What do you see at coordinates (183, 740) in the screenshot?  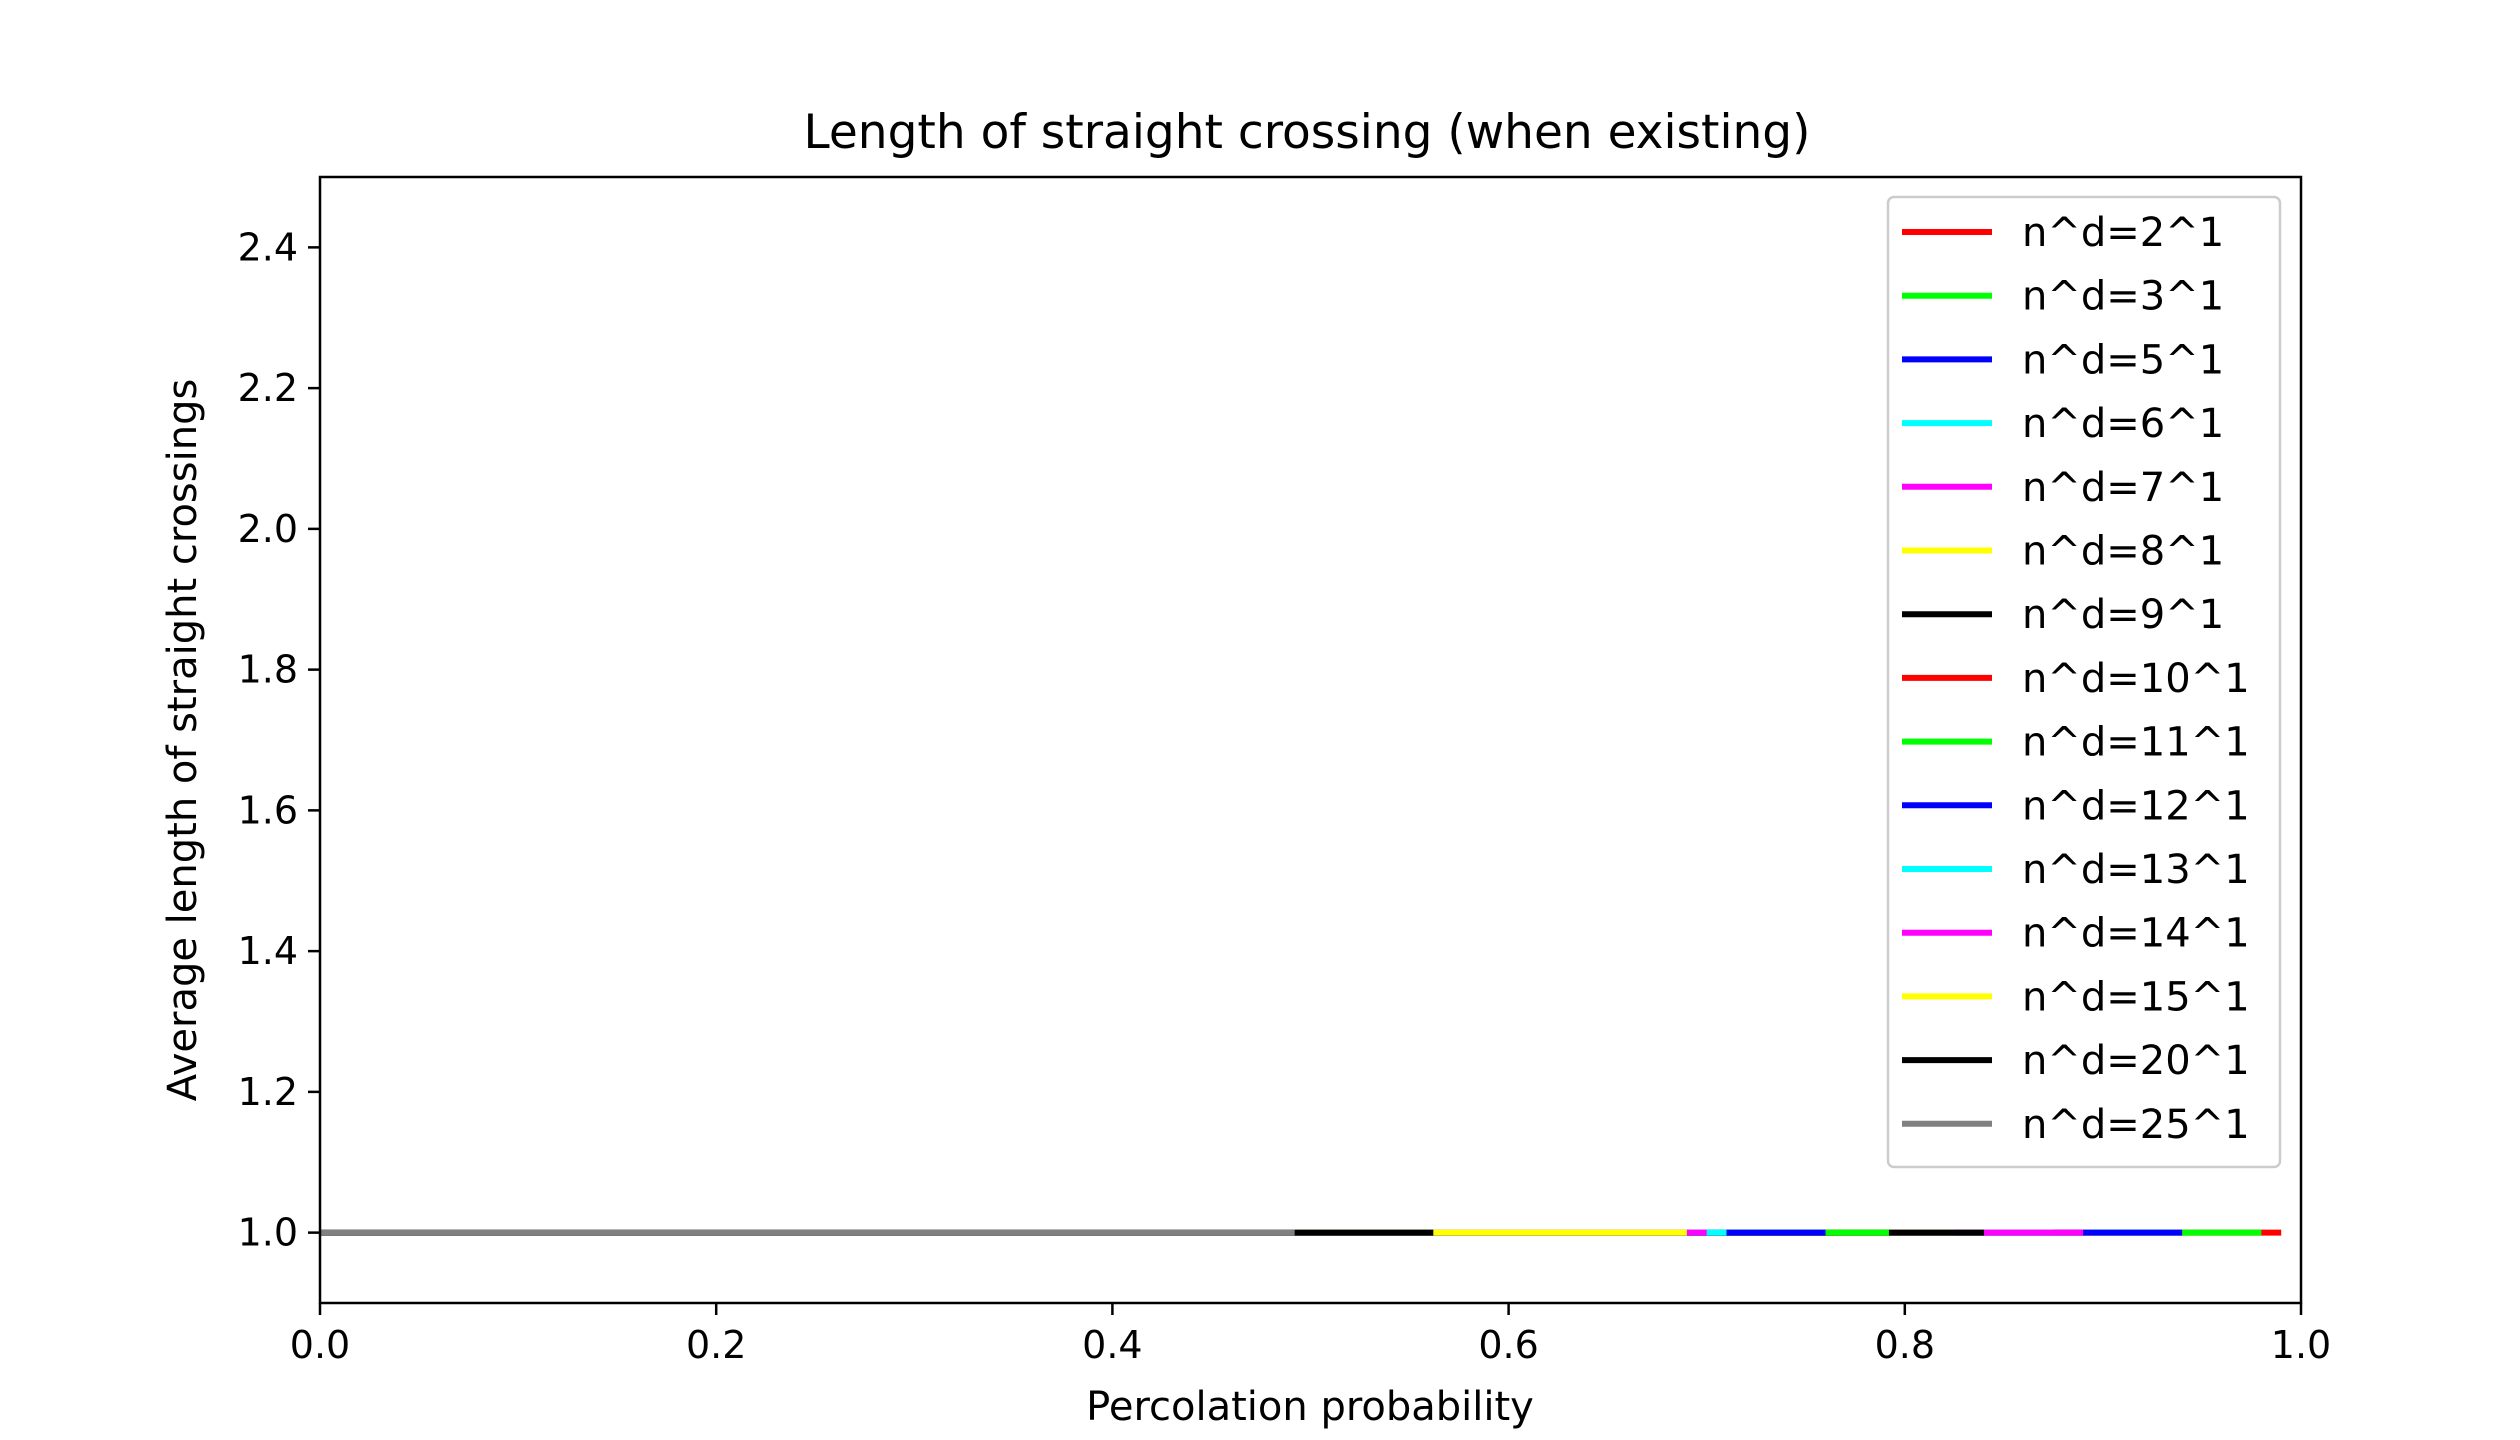 I see `y-axis-label: Average length of straight crossings` at bounding box center [183, 740].